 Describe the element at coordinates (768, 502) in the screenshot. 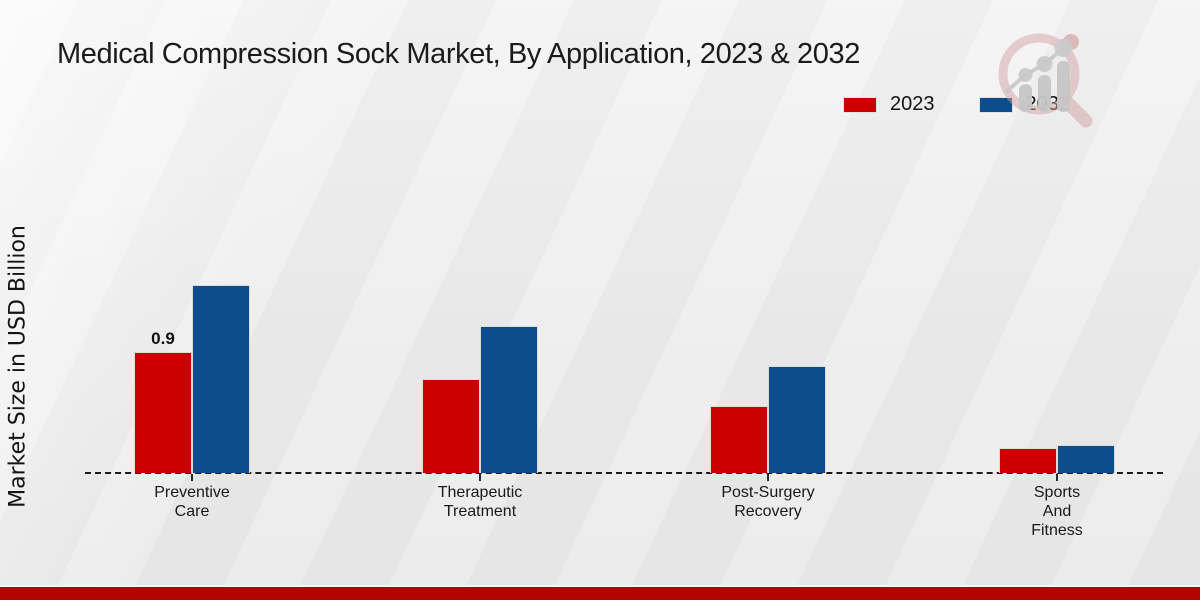

I see `x-axis-category-label: Post-Surgery Recovery` at that location.